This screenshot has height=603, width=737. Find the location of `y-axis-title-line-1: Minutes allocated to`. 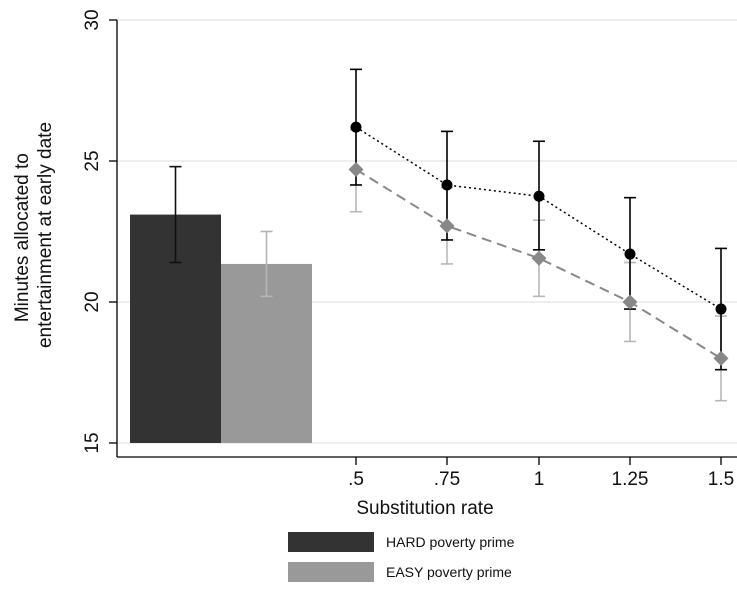

y-axis-title-line-1: Minutes allocated to is located at coordinates (22, 237).